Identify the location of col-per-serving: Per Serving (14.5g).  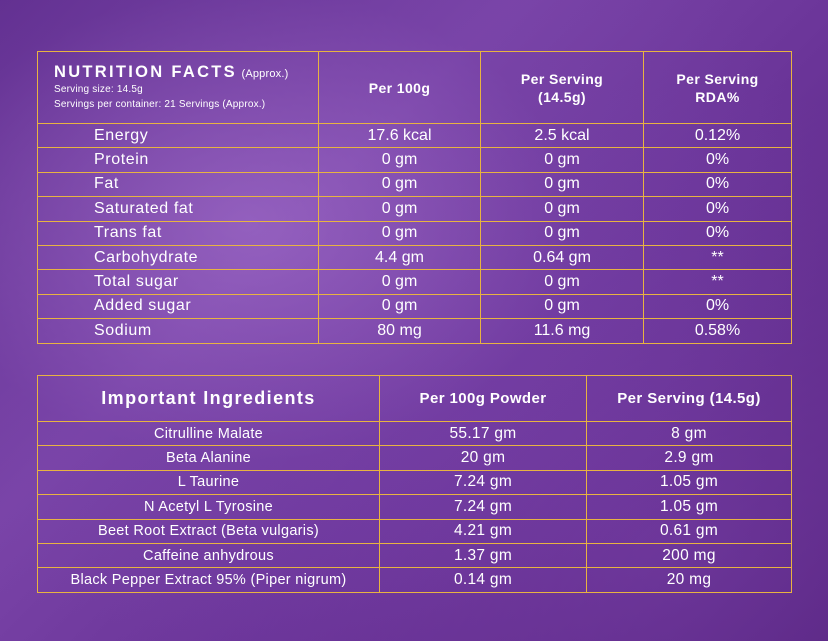
(562, 87).